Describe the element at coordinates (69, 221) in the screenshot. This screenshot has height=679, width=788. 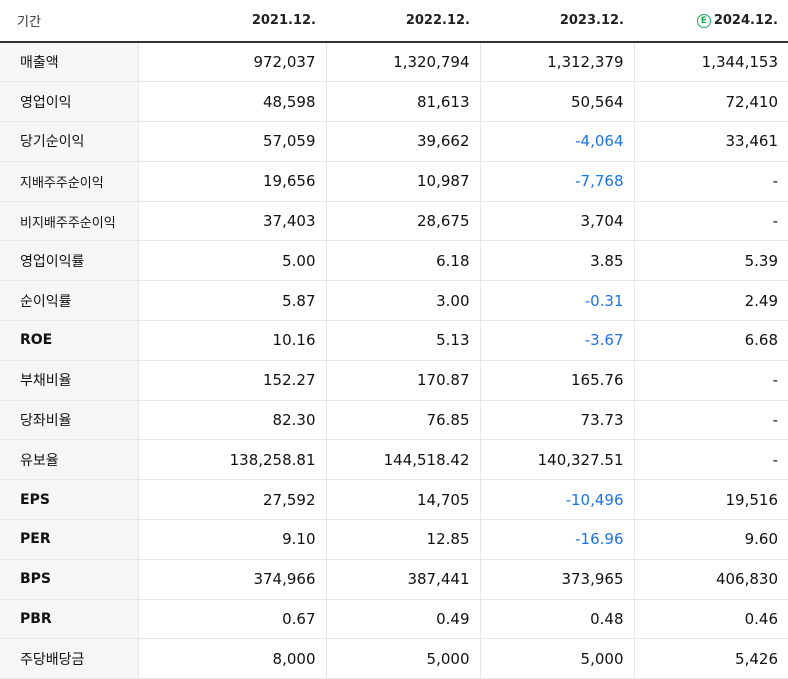
I see `row-label: 비지배주주순이익` at that location.